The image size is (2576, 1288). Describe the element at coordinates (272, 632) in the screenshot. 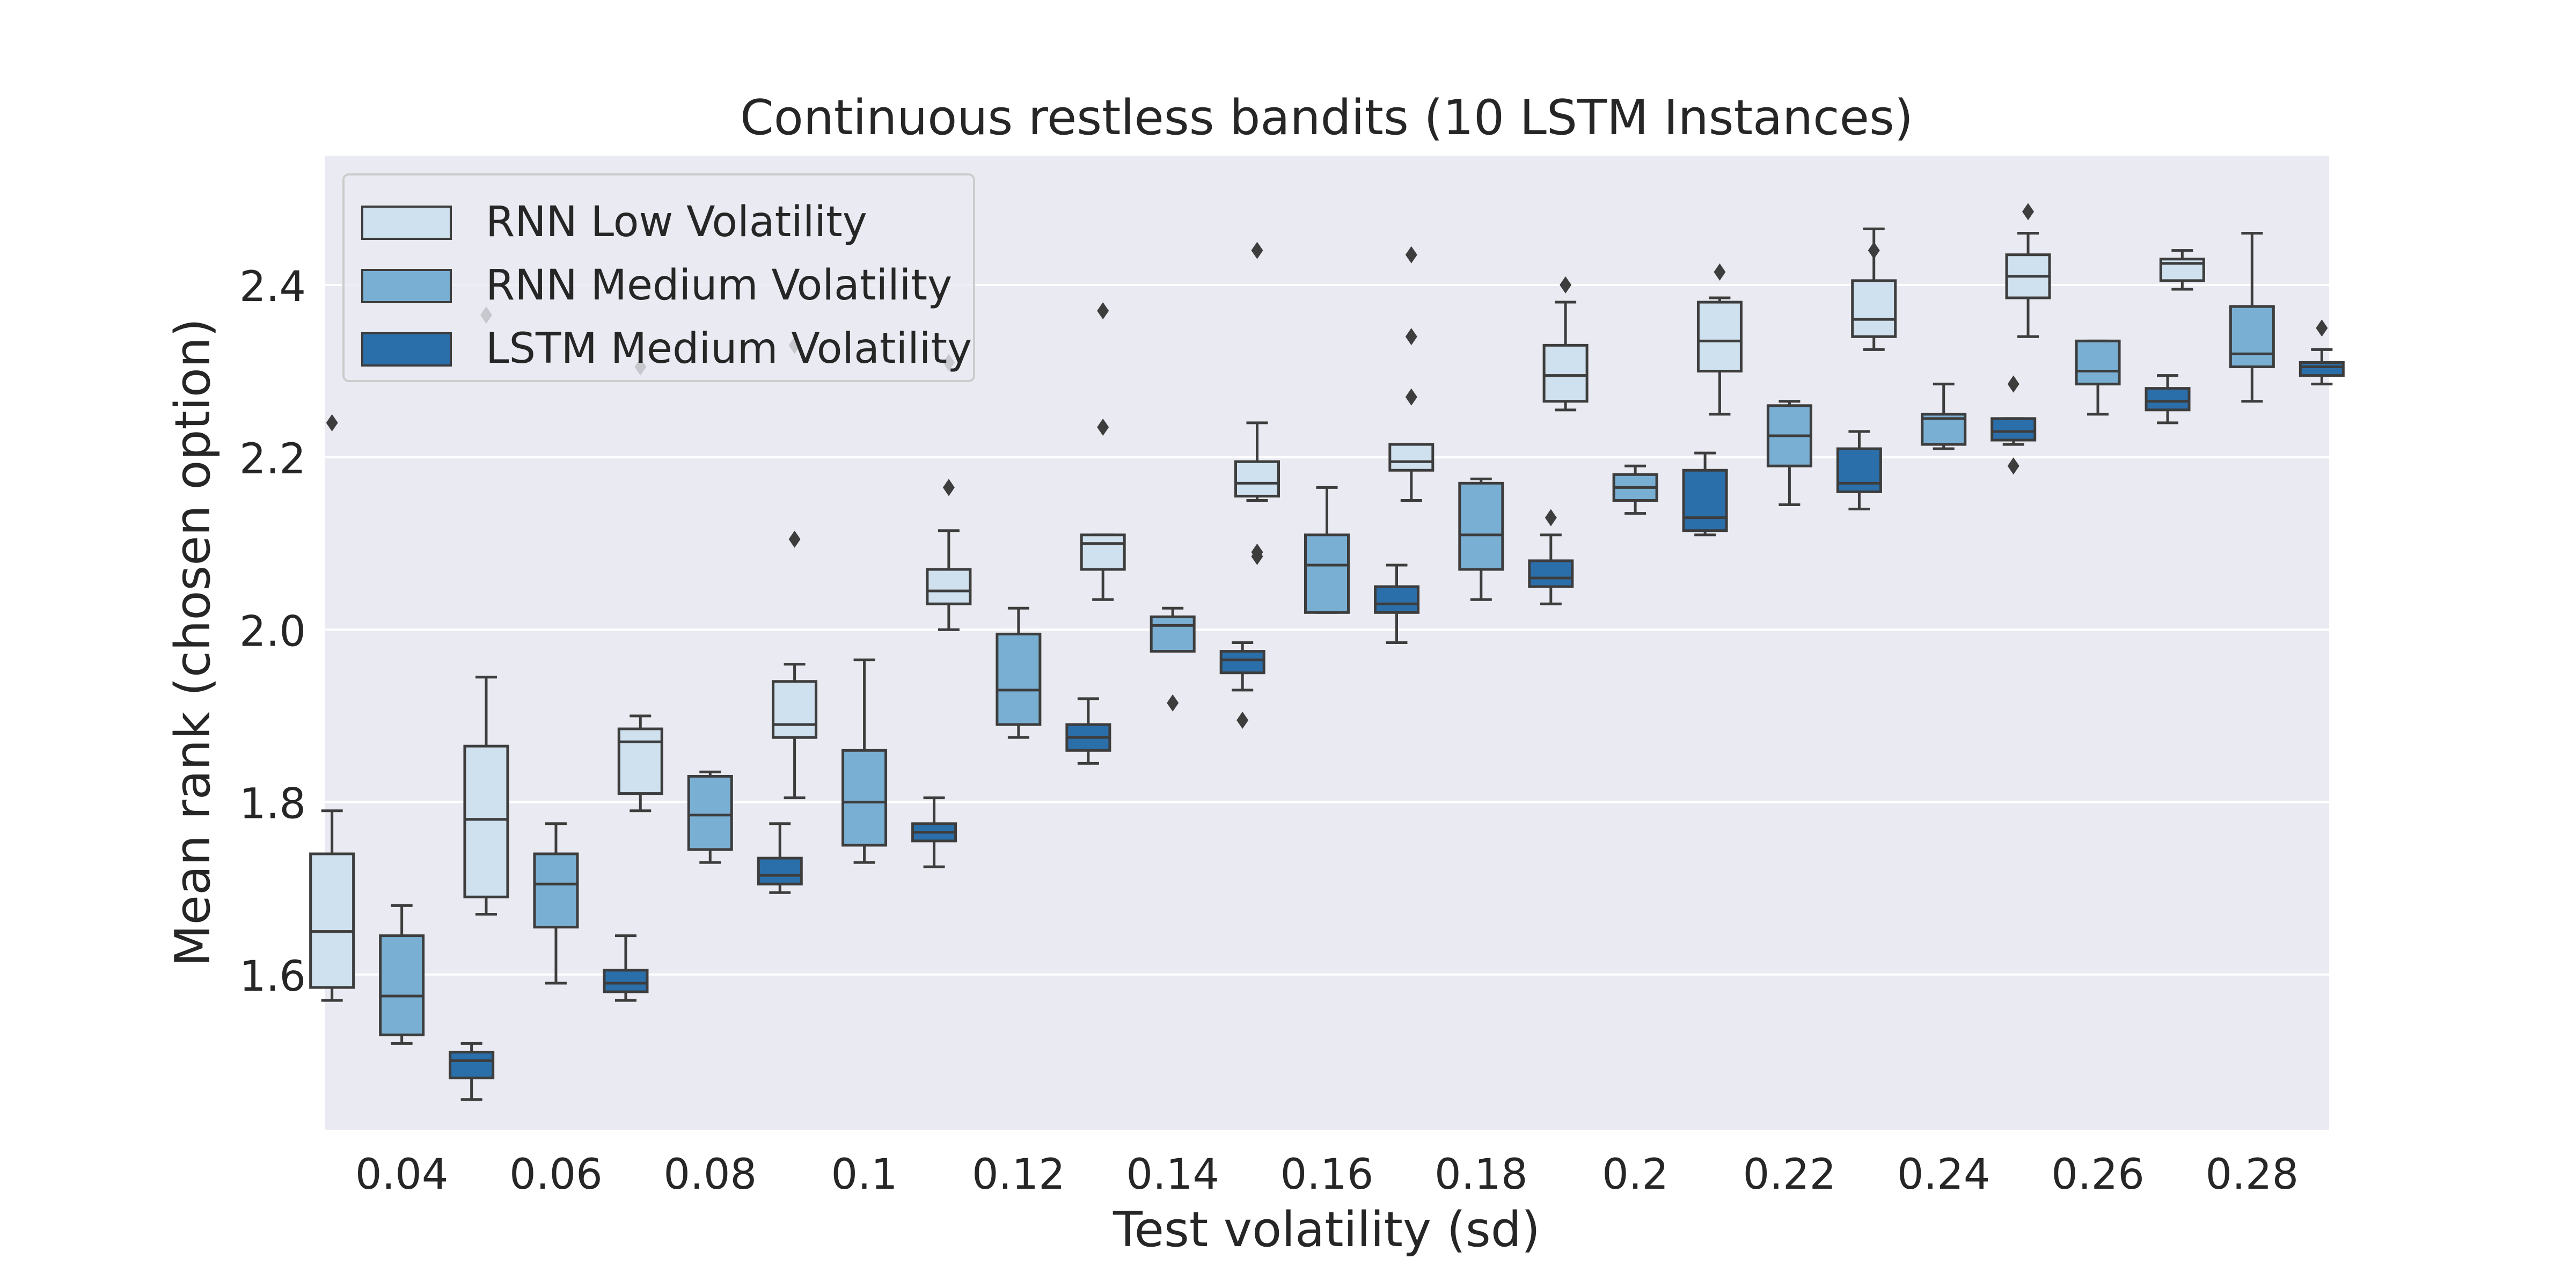

I see `y-tick-labels: 1.6 1.8 2.0 2.2 2.4` at that location.